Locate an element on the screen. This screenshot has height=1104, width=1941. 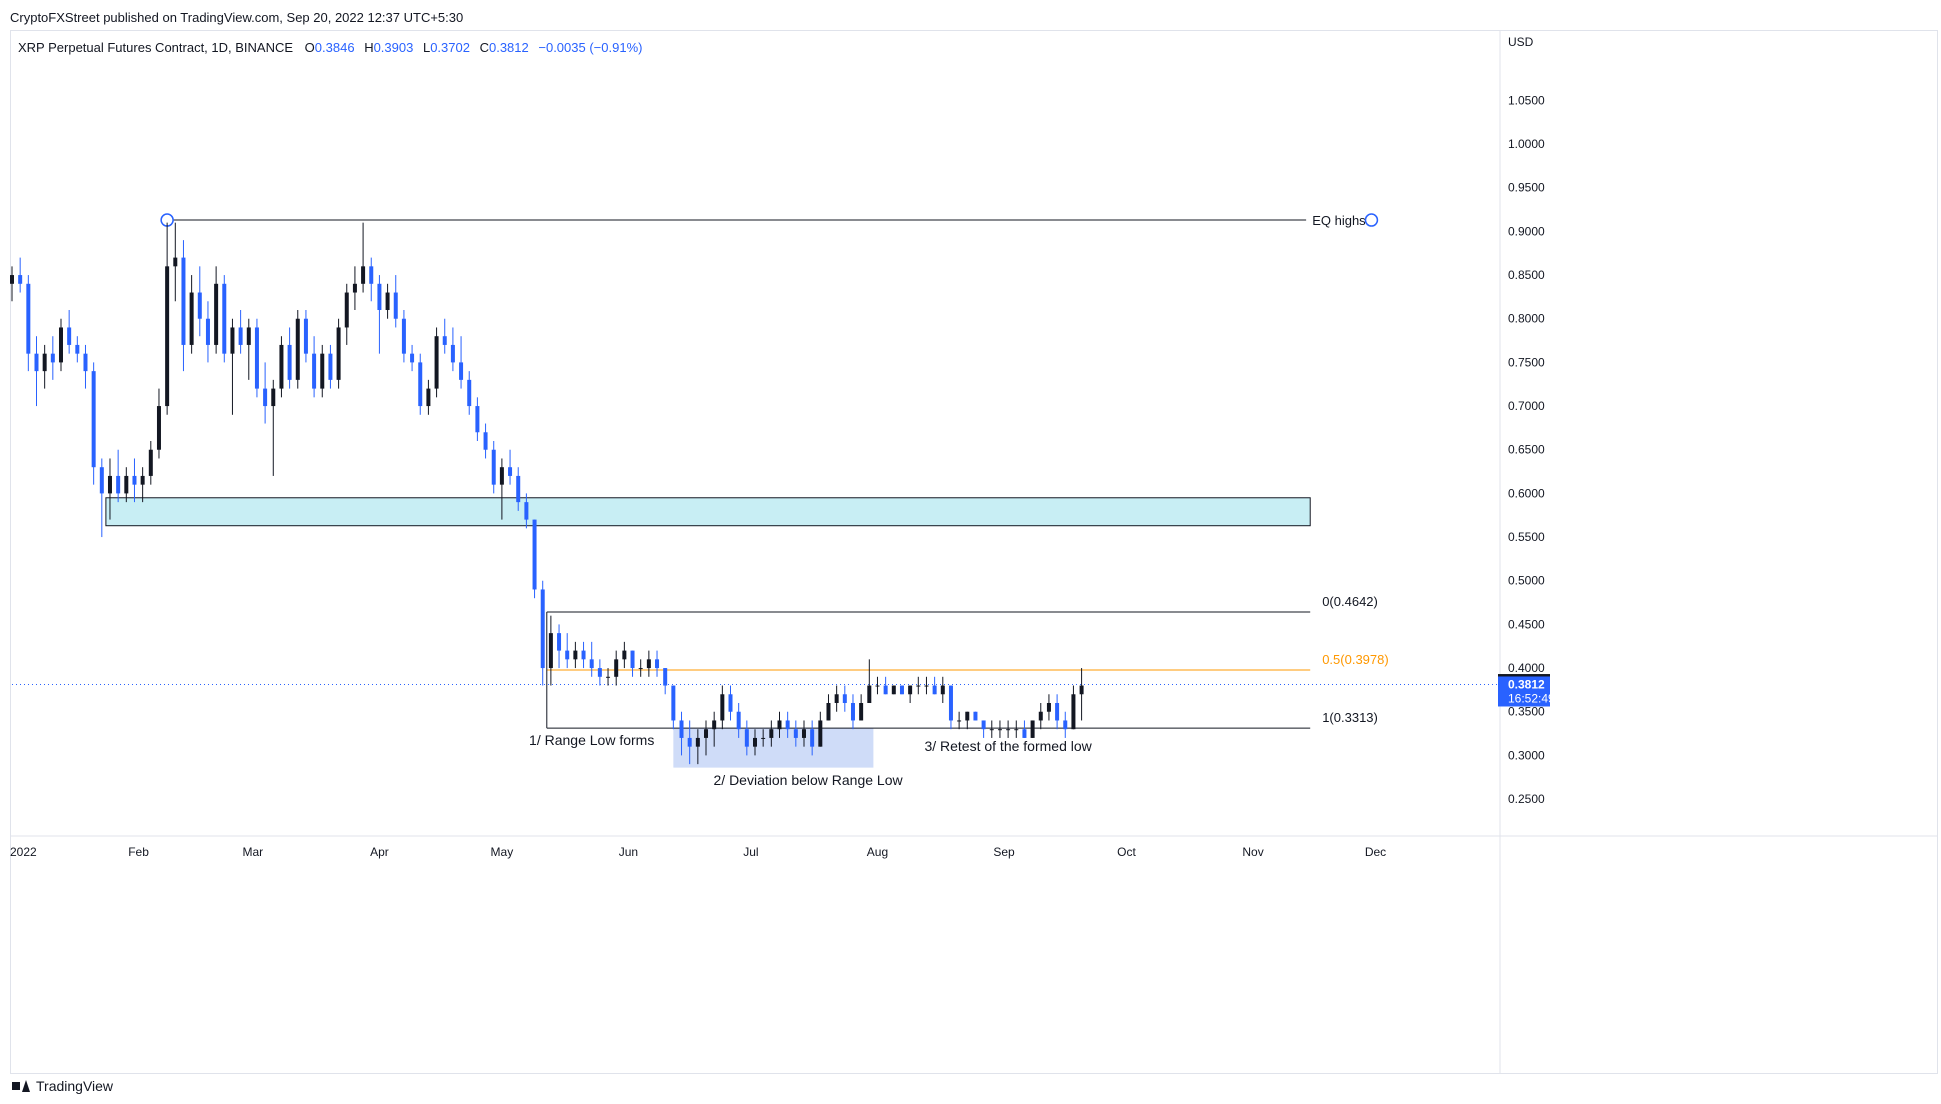
x-tick-label: Nov is located at coordinates (1252, 852).